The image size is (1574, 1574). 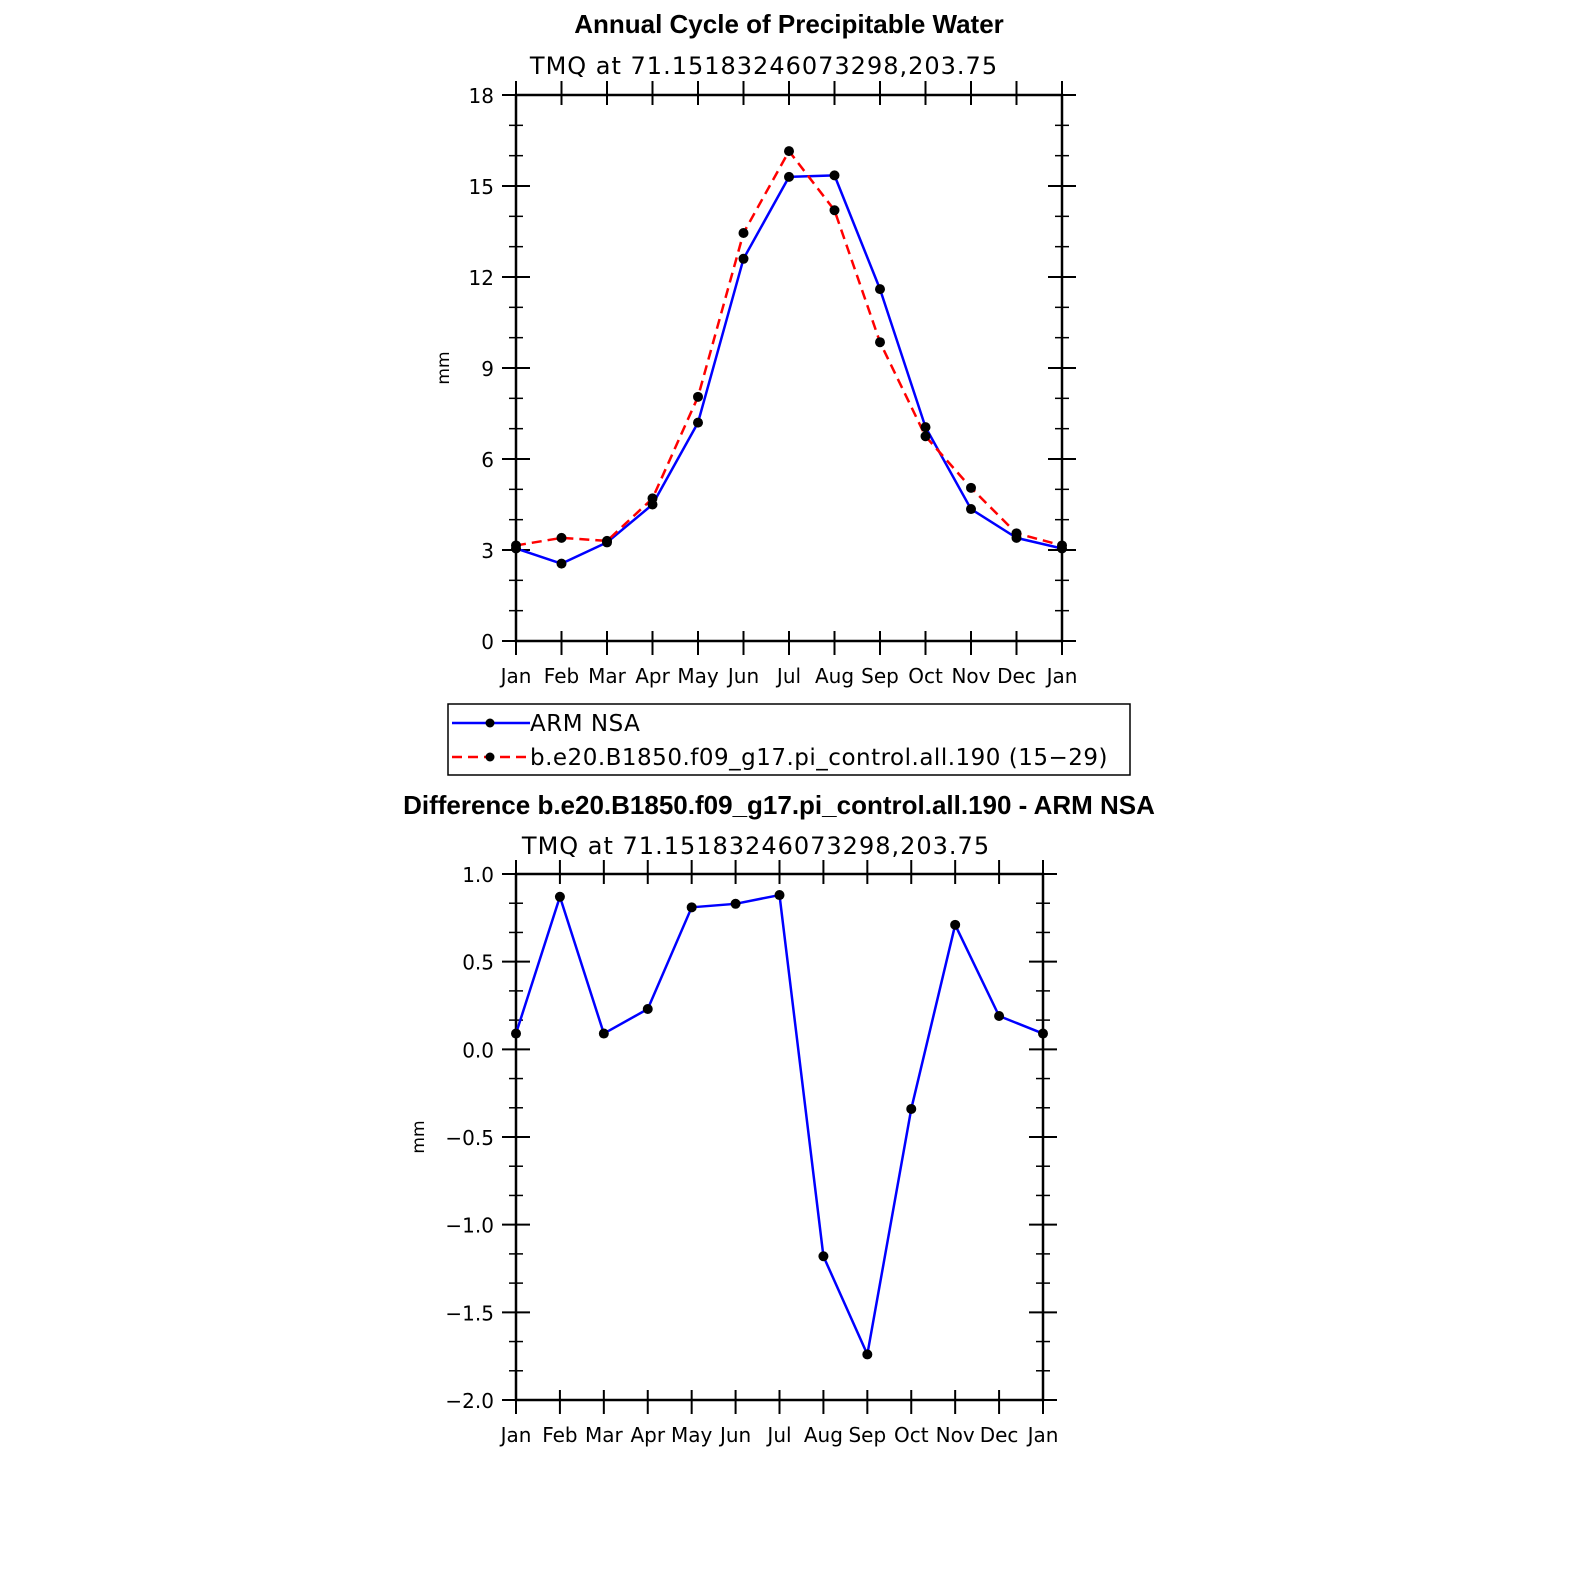 I want to click on y-tick-label: 1.0, so click(x=478, y=875).